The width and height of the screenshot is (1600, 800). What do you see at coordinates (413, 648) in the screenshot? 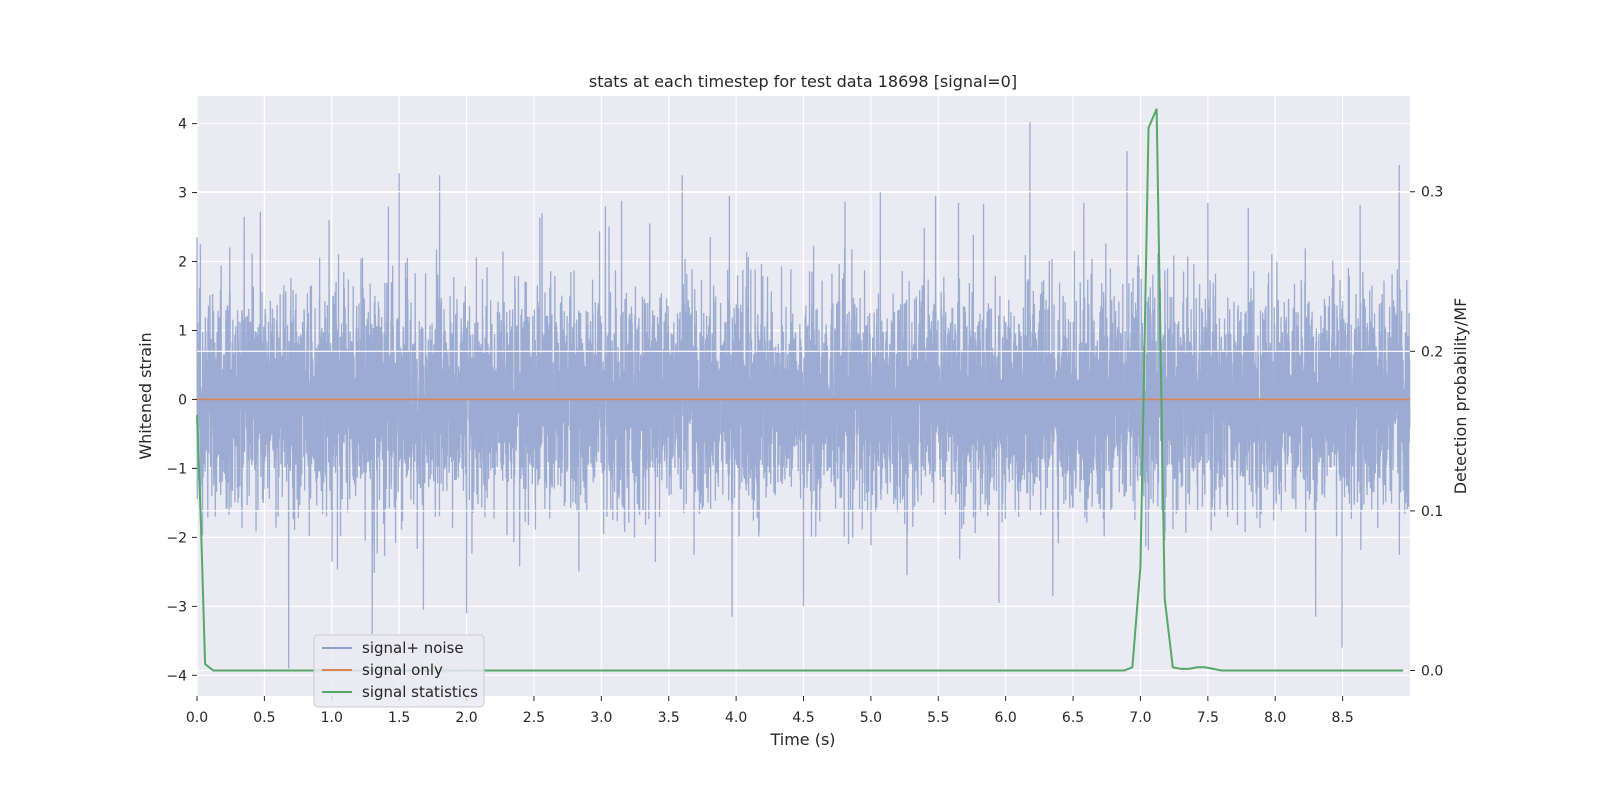
I see `legend-entry: signal+ noise` at bounding box center [413, 648].